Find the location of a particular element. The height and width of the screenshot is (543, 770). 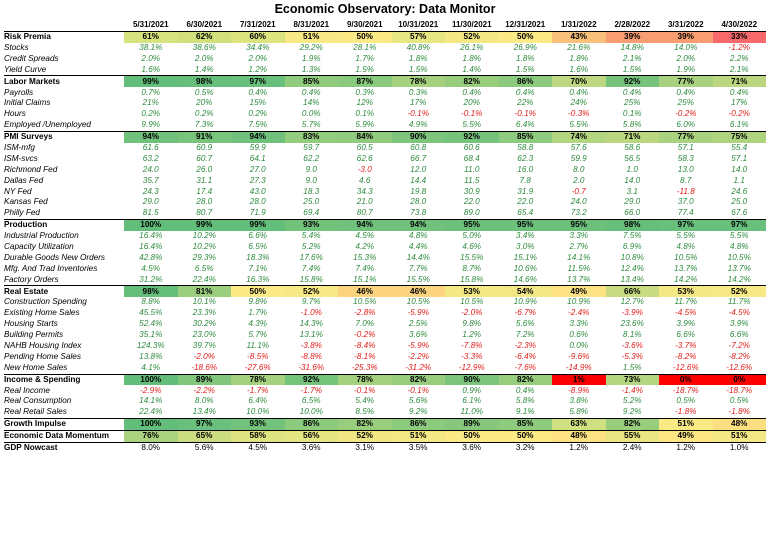

indicator-label: Hours is located at coordinates (15, 114).